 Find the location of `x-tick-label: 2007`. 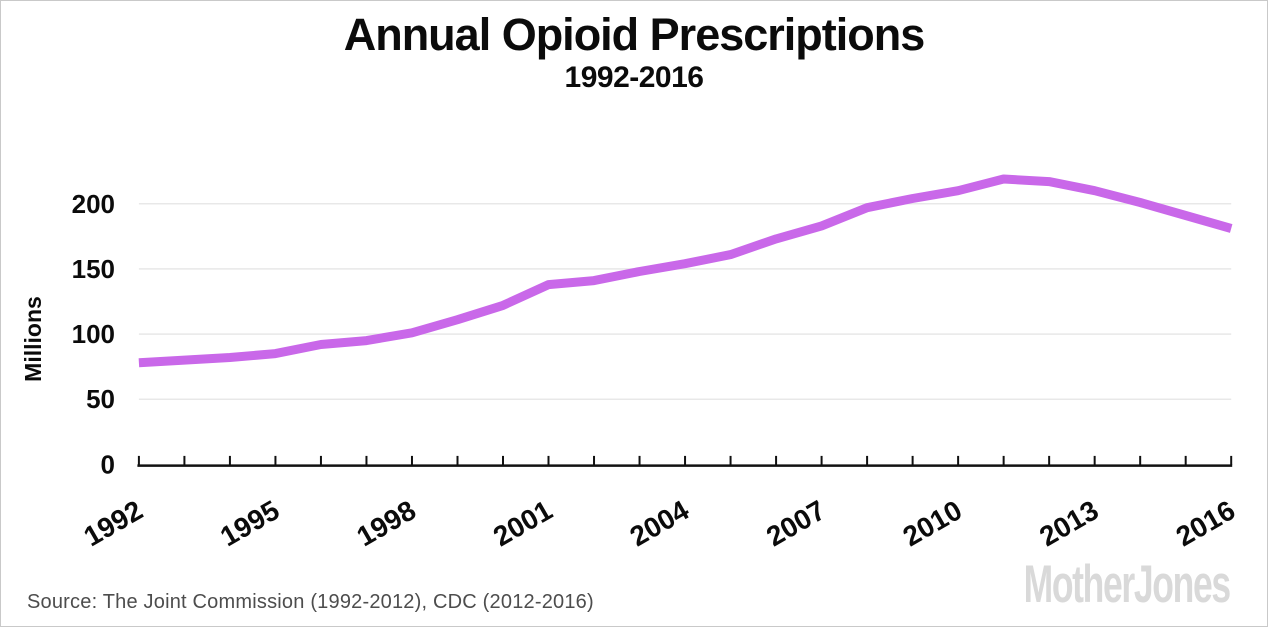

x-tick-label: 2007 is located at coordinates (795, 523).